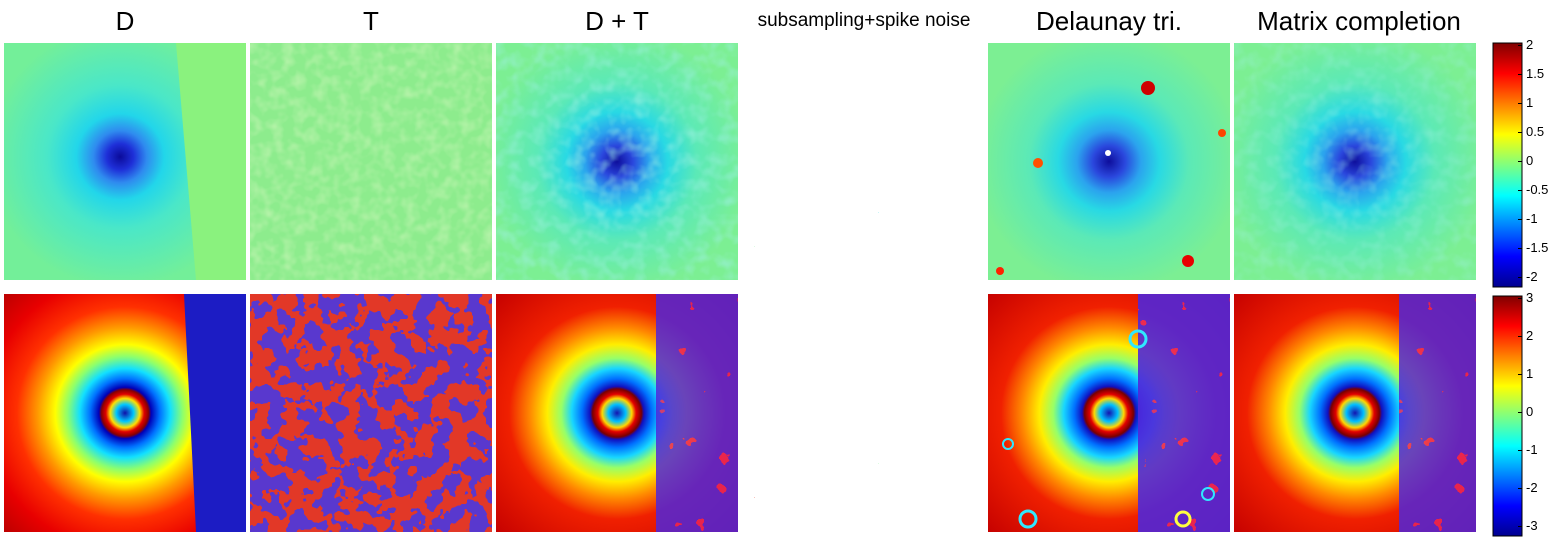  Describe the element at coordinates (1507, 416) in the screenshot. I see `colorbar-row2` at that location.